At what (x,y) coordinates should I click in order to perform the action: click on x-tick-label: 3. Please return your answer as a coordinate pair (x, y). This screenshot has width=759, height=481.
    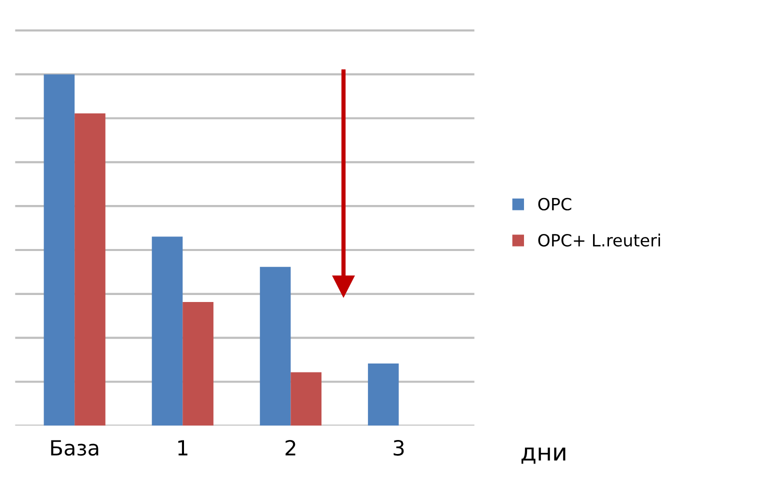
    Looking at the image, I should click on (399, 448).